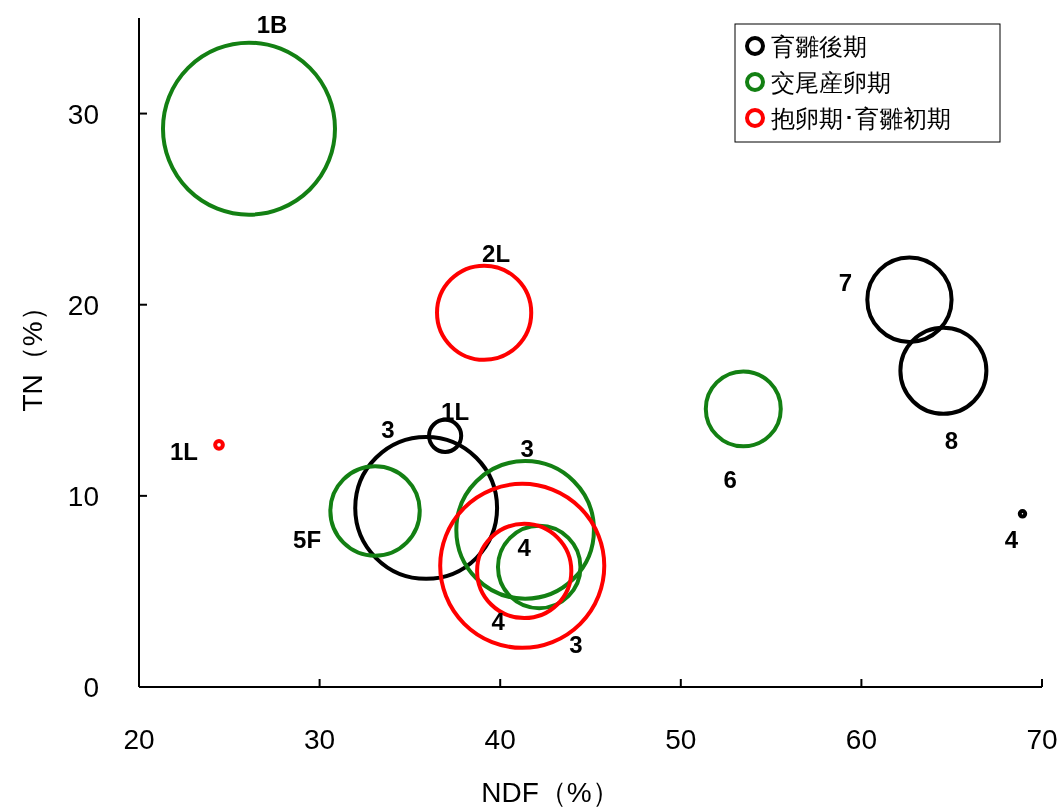 This screenshot has height=810, width=1057. What do you see at coordinates (184, 451) in the screenshot?
I see `annotation: 1L` at bounding box center [184, 451].